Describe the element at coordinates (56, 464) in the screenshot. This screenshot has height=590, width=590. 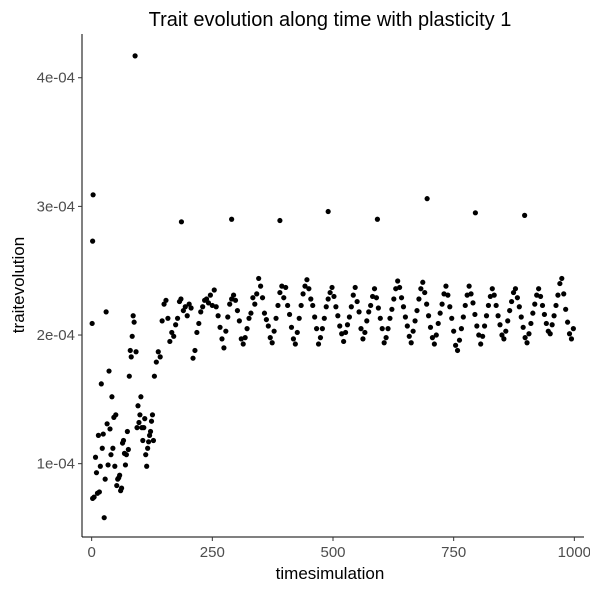
I see `y-tick-label: 1e-04` at that location.